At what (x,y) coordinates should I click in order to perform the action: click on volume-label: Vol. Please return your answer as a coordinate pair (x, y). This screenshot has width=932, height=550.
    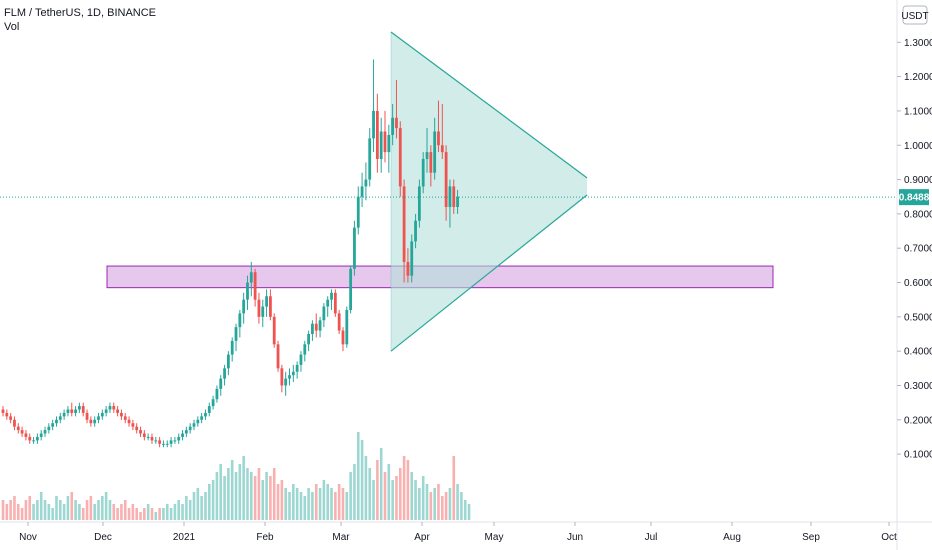
    Looking at the image, I should click on (12, 27).